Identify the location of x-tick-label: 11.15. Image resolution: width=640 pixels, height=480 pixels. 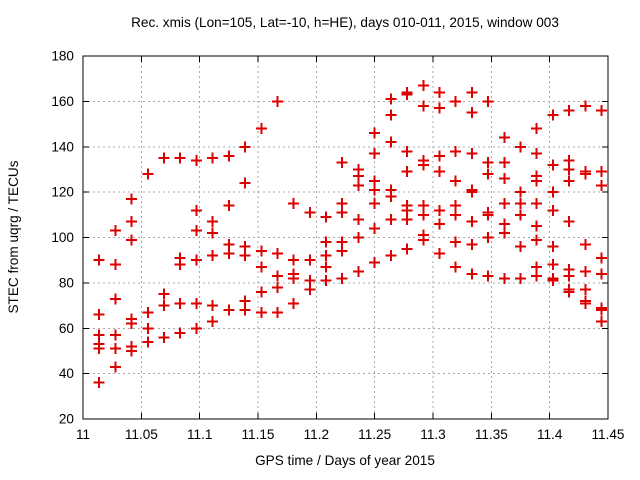
(257, 434).